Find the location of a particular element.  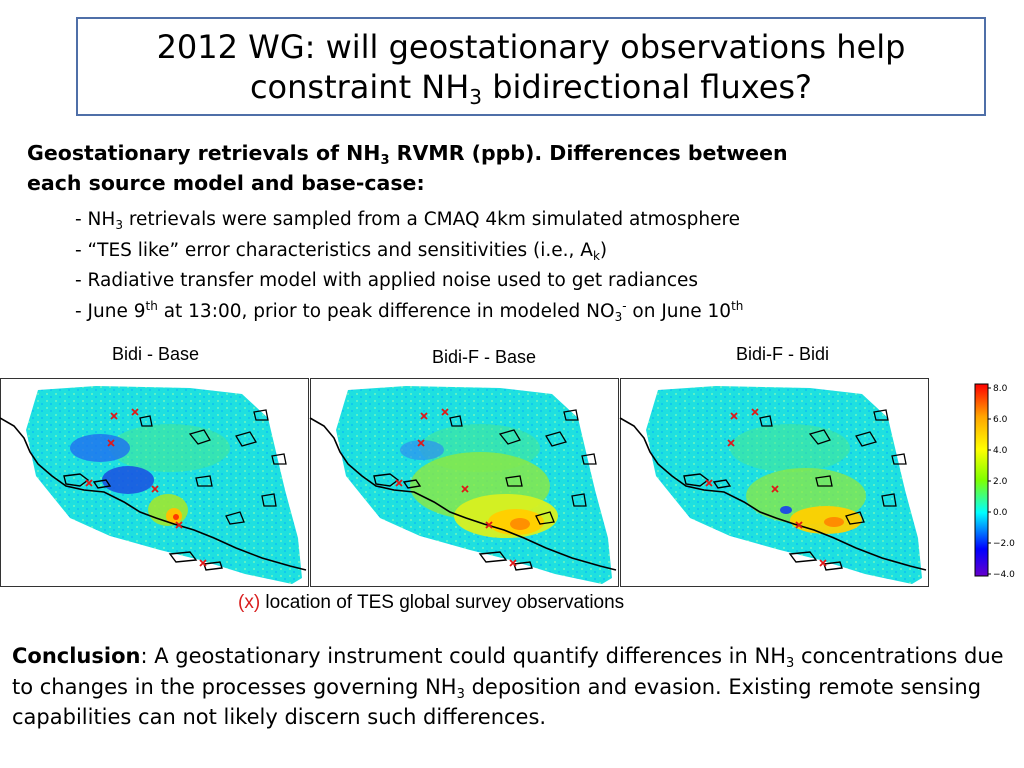

map-panel-bidif-base is located at coordinates (464, 483).